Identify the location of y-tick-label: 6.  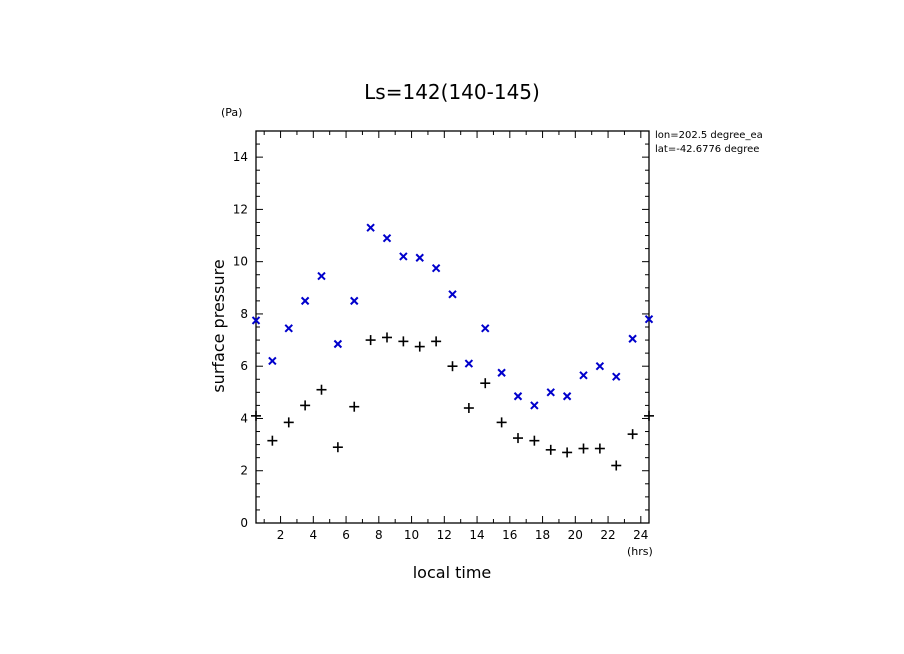
(244, 366).